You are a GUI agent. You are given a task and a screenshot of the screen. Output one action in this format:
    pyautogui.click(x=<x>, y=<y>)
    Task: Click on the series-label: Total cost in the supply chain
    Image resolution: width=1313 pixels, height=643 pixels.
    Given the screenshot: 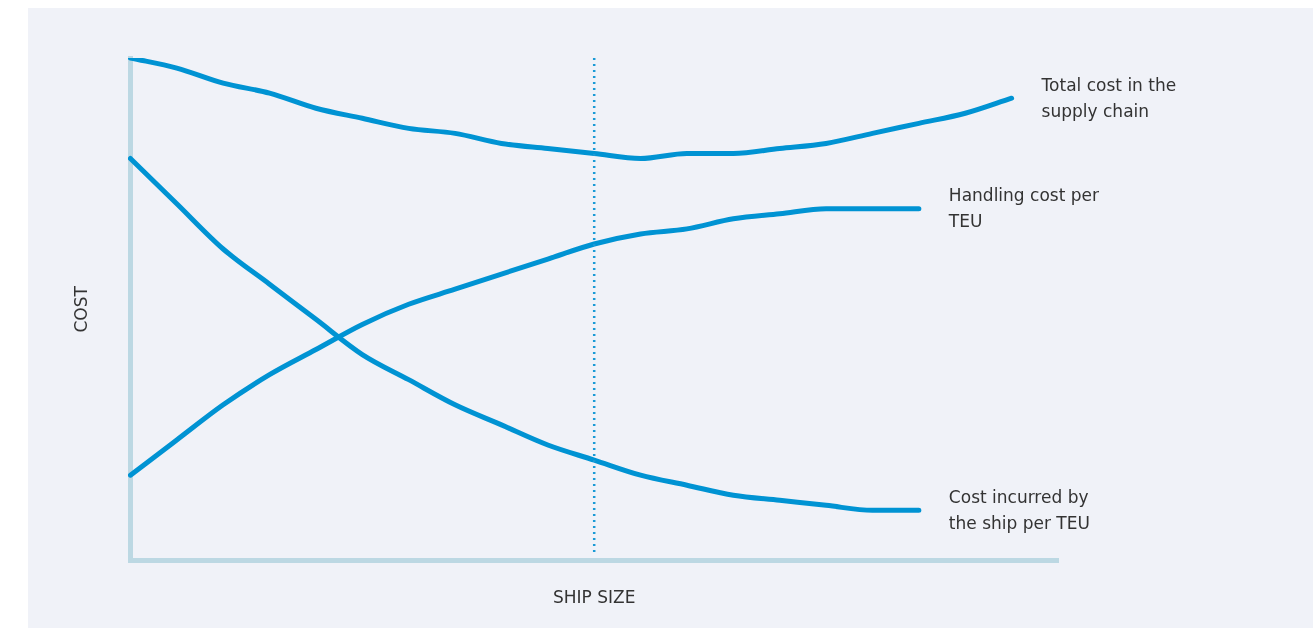 What is the action you would take?
    pyautogui.click(x=1108, y=97)
    